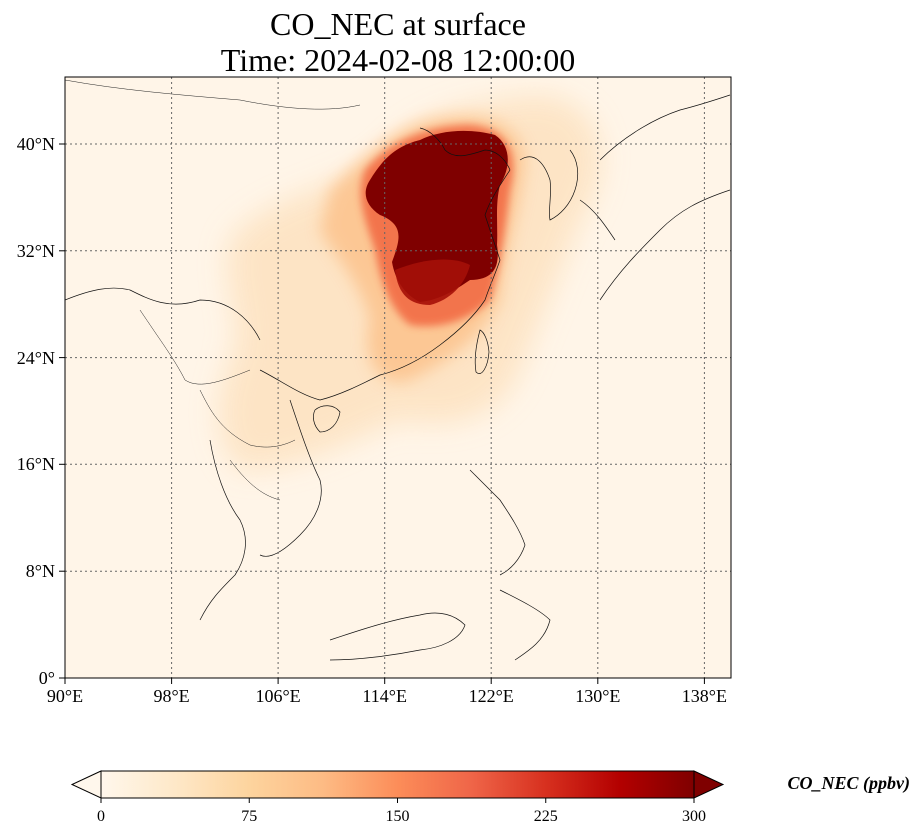 This screenshot has height=836, width=920. Describe the element at coordinates (397, 784) in the screenshot. I see `colorbar-gradient` at that location.